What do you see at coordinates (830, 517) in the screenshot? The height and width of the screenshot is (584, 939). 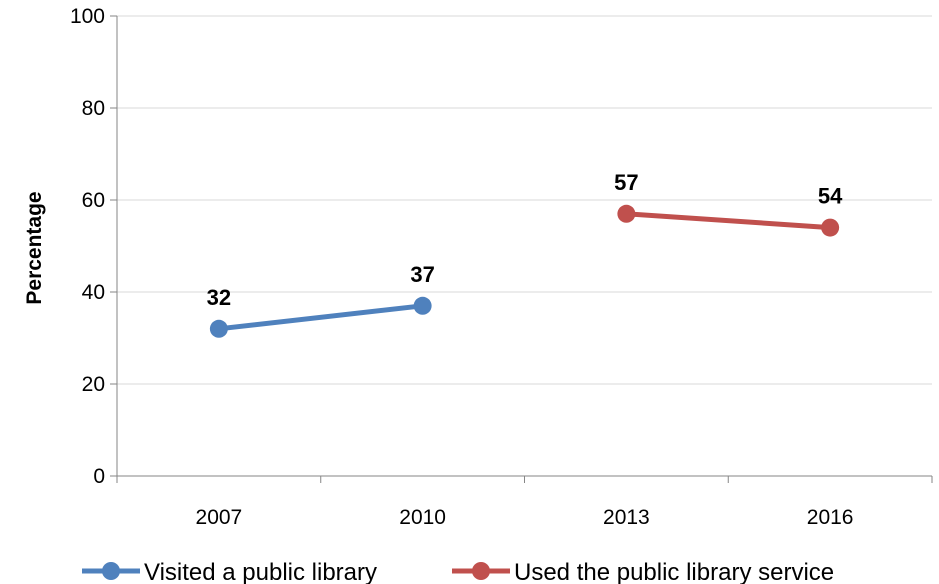 I see `x-tick-label: 2016` at bounding box center [830, 517].